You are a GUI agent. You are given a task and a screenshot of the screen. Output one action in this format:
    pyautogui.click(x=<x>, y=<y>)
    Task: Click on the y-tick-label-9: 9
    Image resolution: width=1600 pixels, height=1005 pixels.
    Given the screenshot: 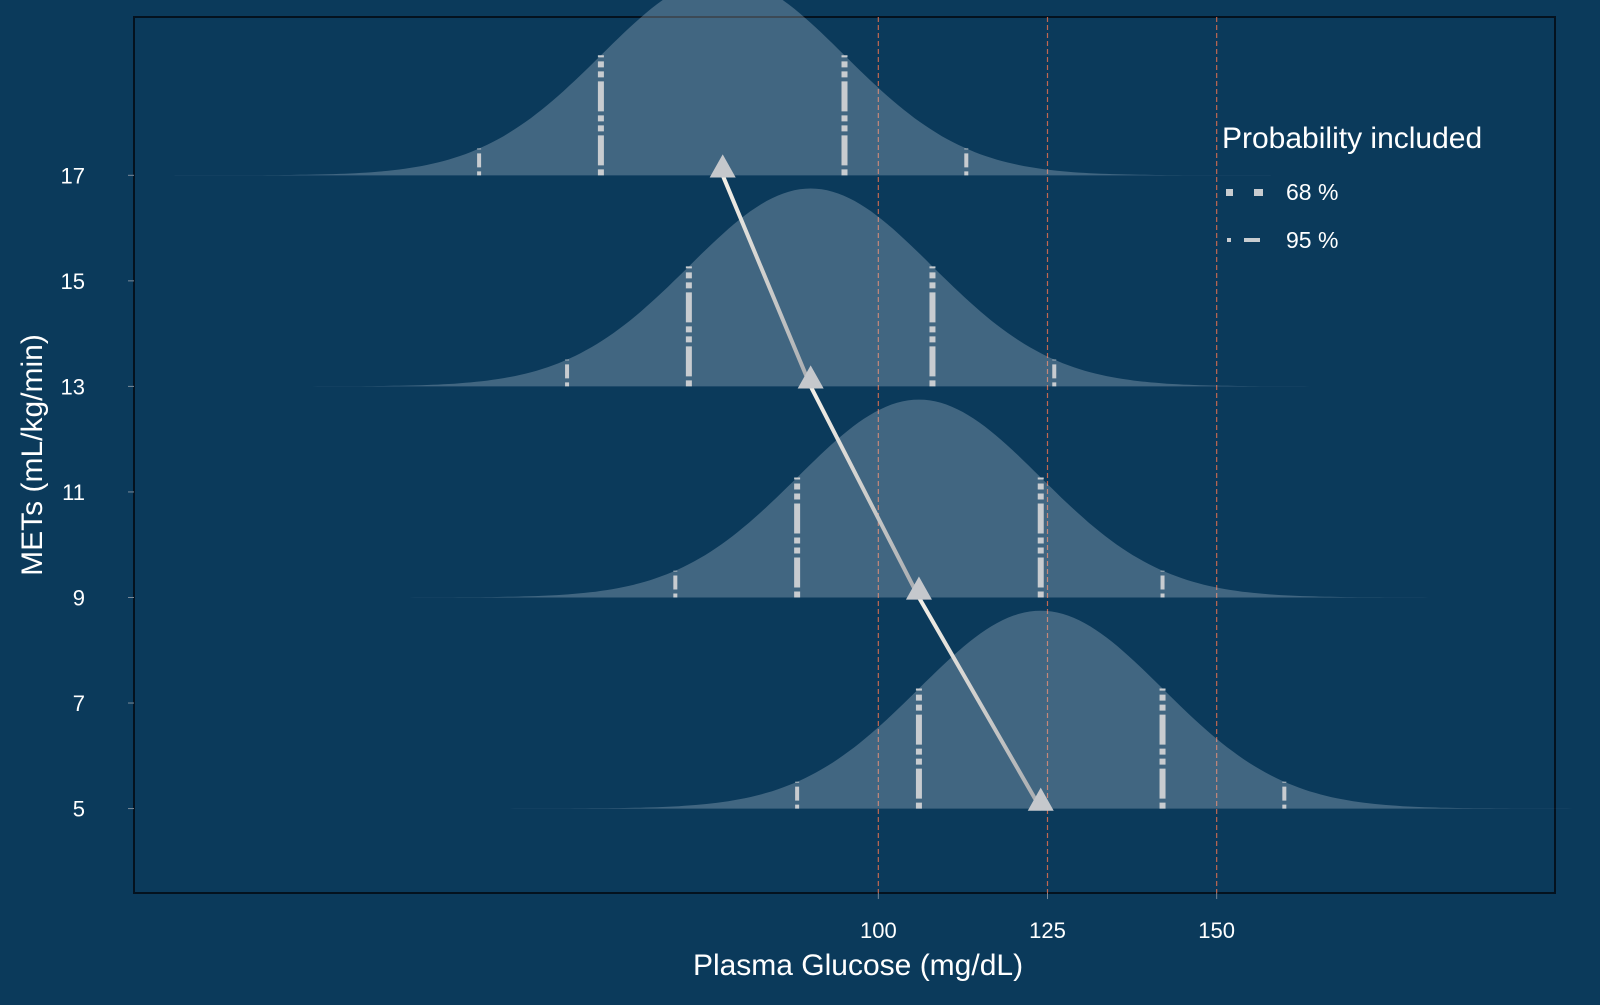 What is the action you would take?
    pyautogui.click(x=79, y=597)
    